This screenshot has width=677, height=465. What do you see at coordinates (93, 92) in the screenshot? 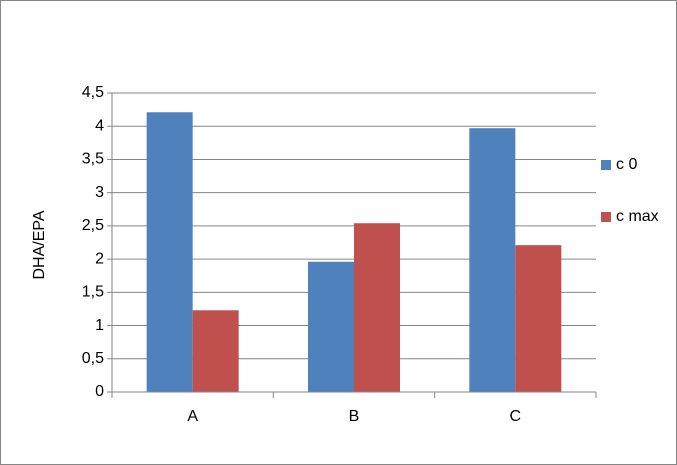
I see `y-tick-label: 4,5` at bounding box center [93, 92].